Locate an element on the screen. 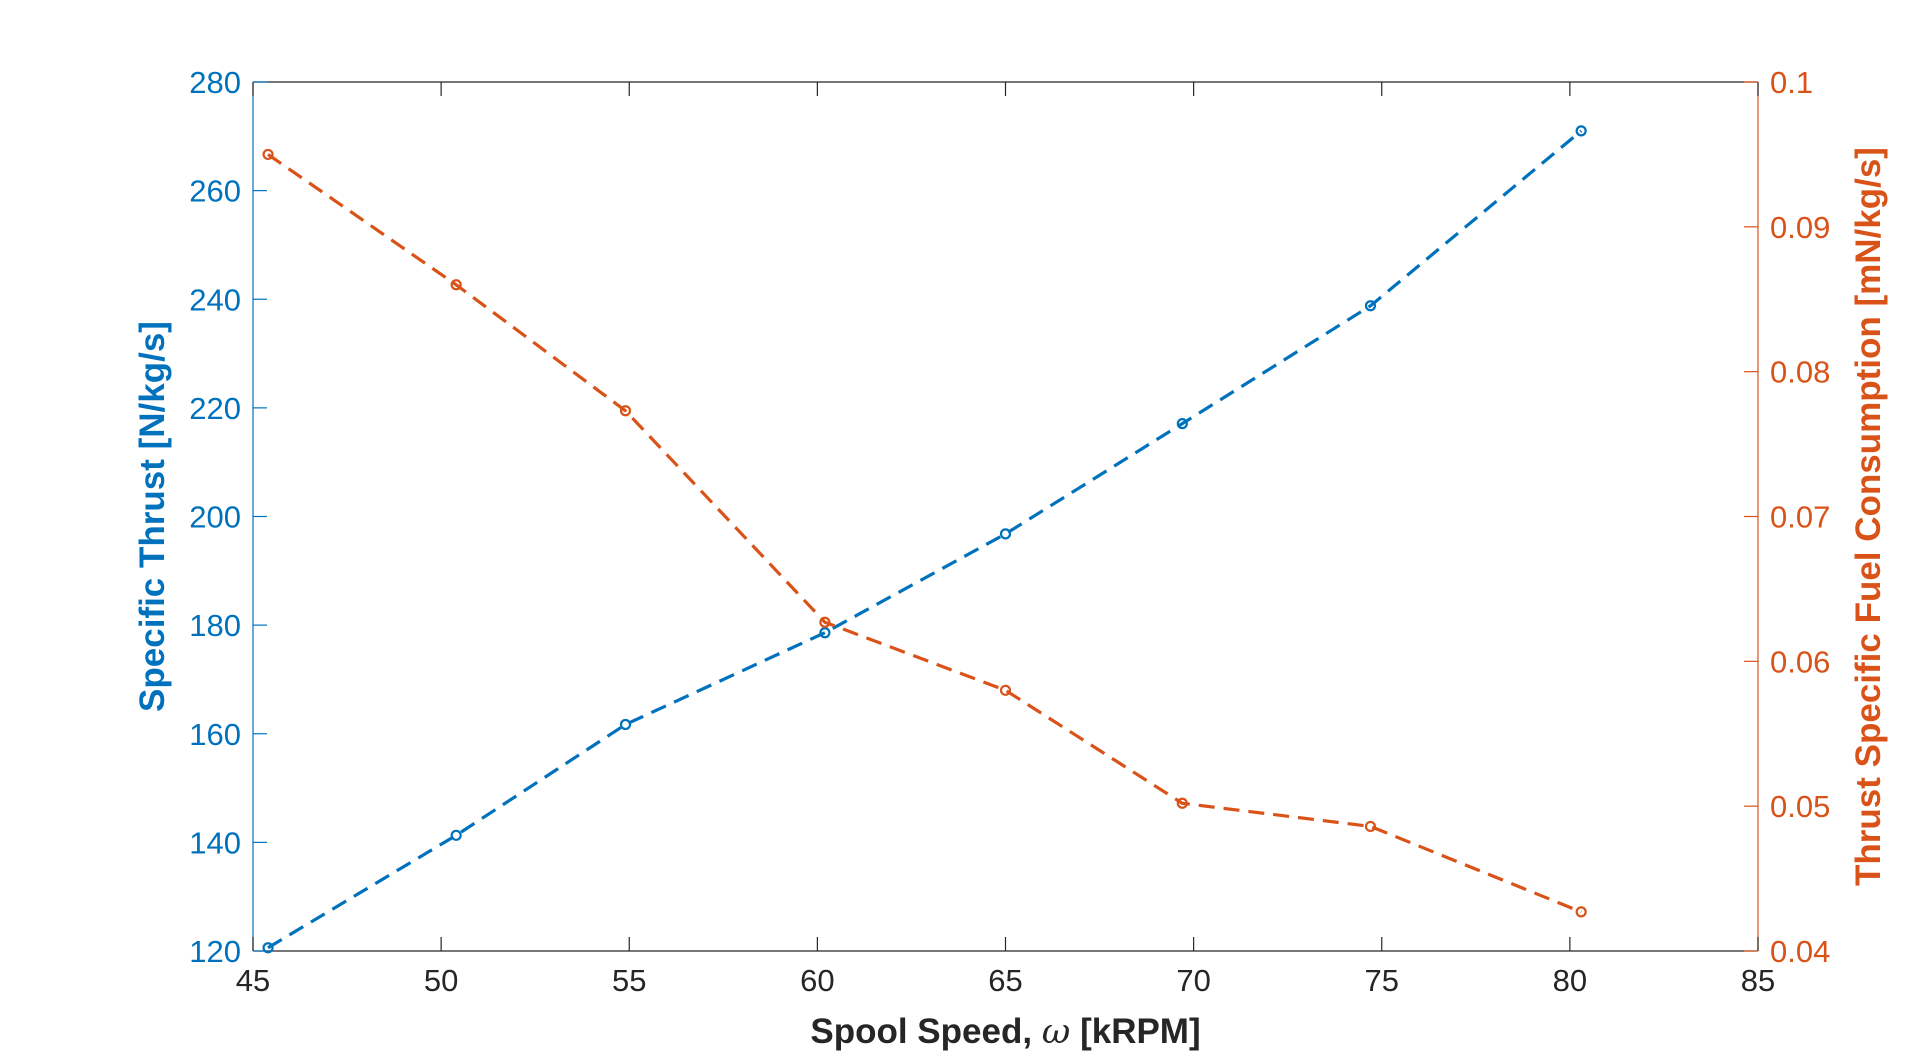 The image size is (1920, 1059). y-left-tick-label: 280 is located at coordinates (215, 82).